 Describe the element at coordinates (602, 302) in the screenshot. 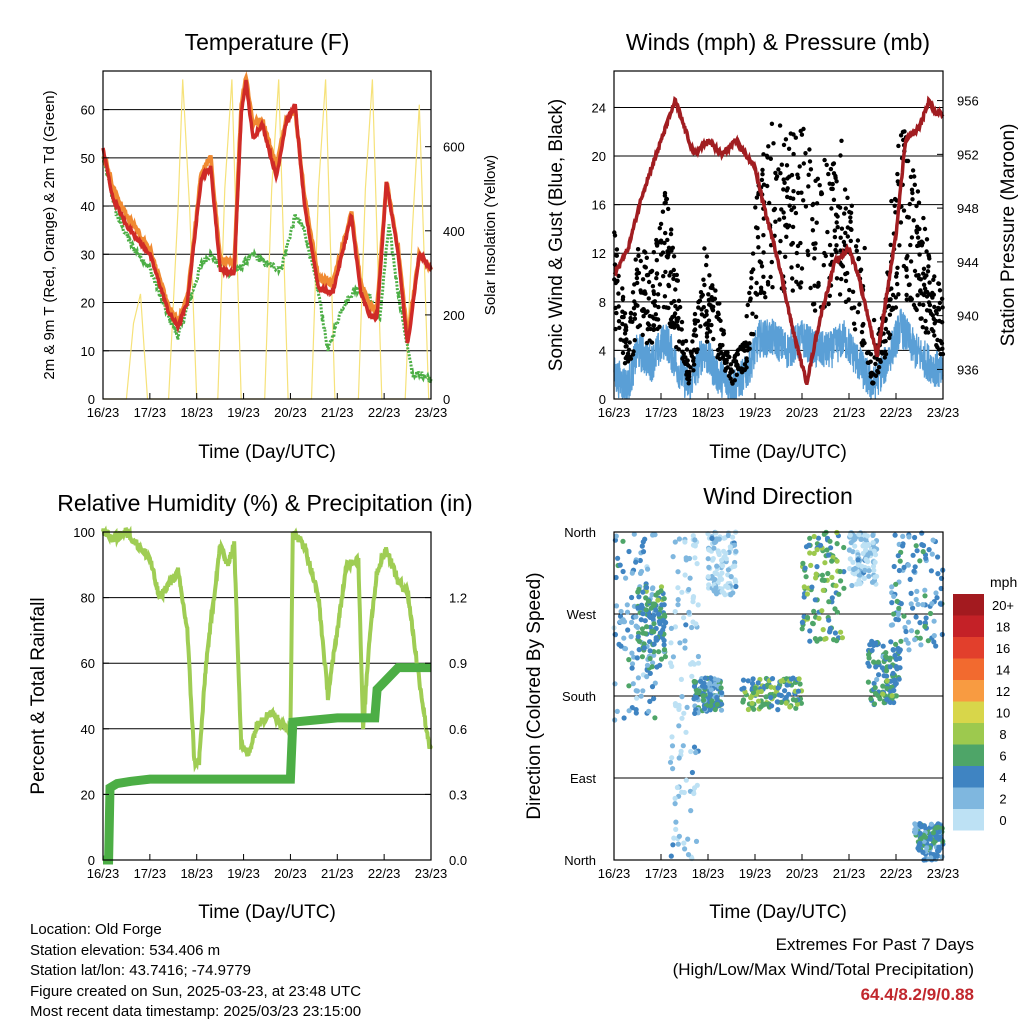

I see `wind-ytick-label: 8` at that location.